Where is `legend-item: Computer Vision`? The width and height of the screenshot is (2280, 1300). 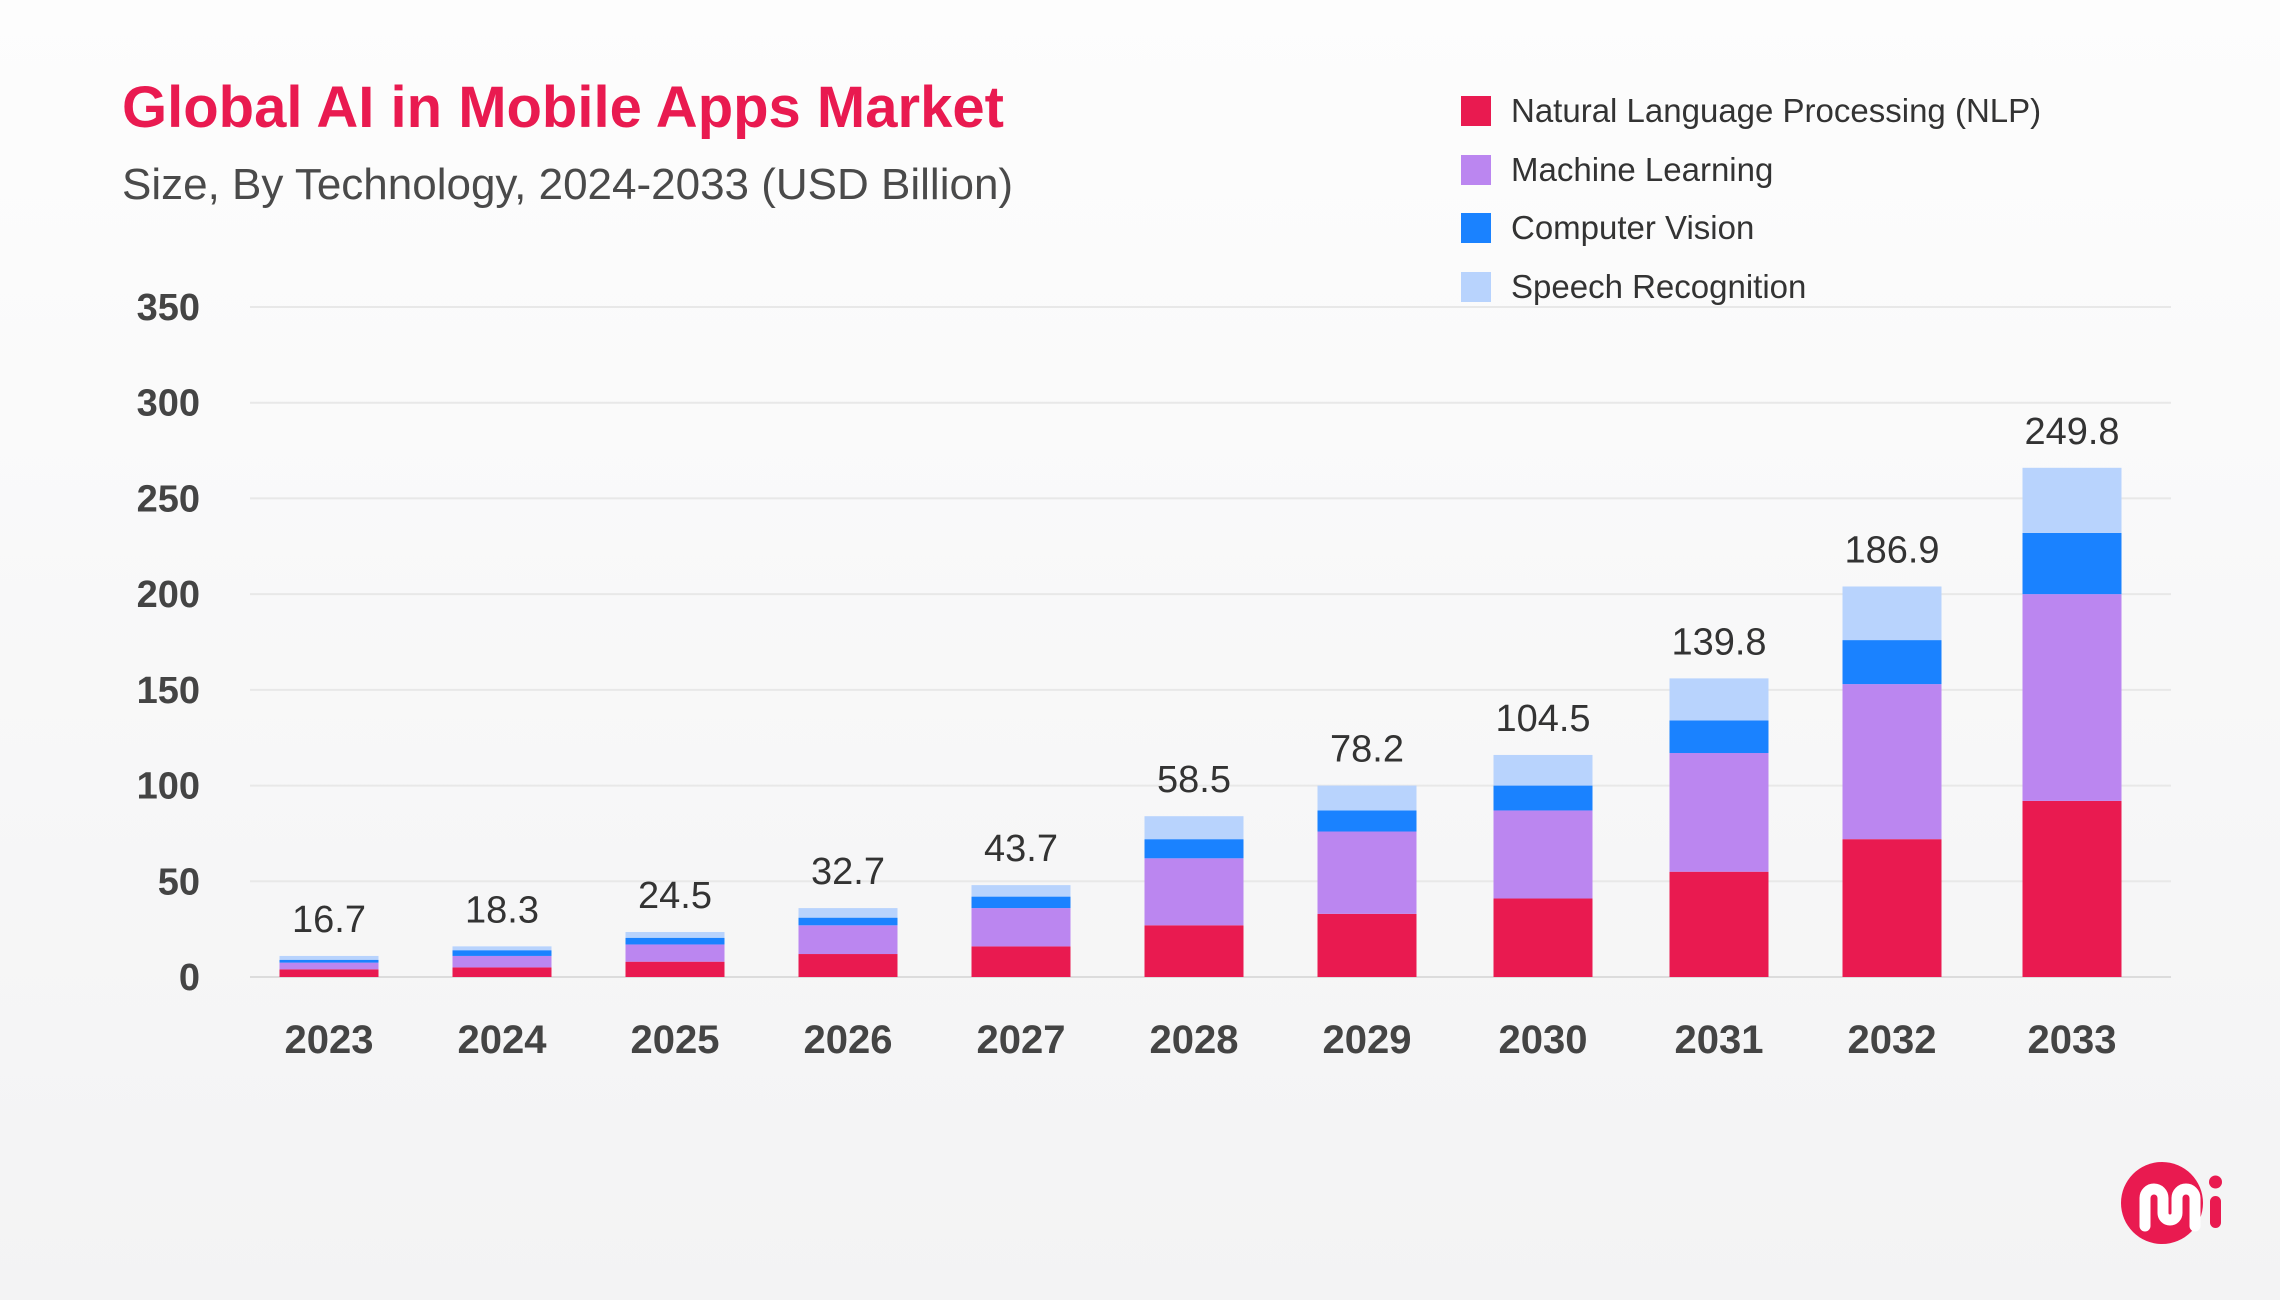 legend-item: Computer Vision is located at coordinates (1751, 228).